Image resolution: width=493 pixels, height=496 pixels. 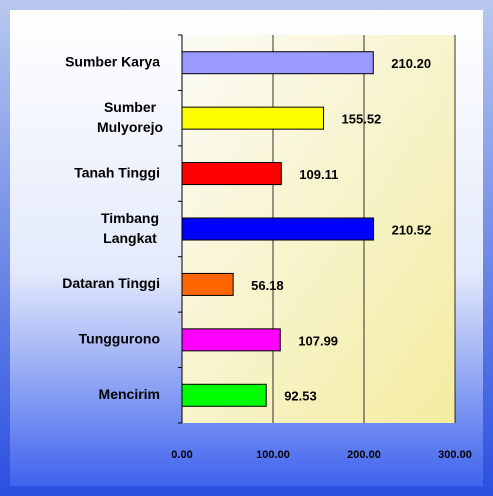 What do you see at coordinates (119, 339) in the screenshot?
I see `y-tick-label: Tunggurono` at bounding box center [119, 339].